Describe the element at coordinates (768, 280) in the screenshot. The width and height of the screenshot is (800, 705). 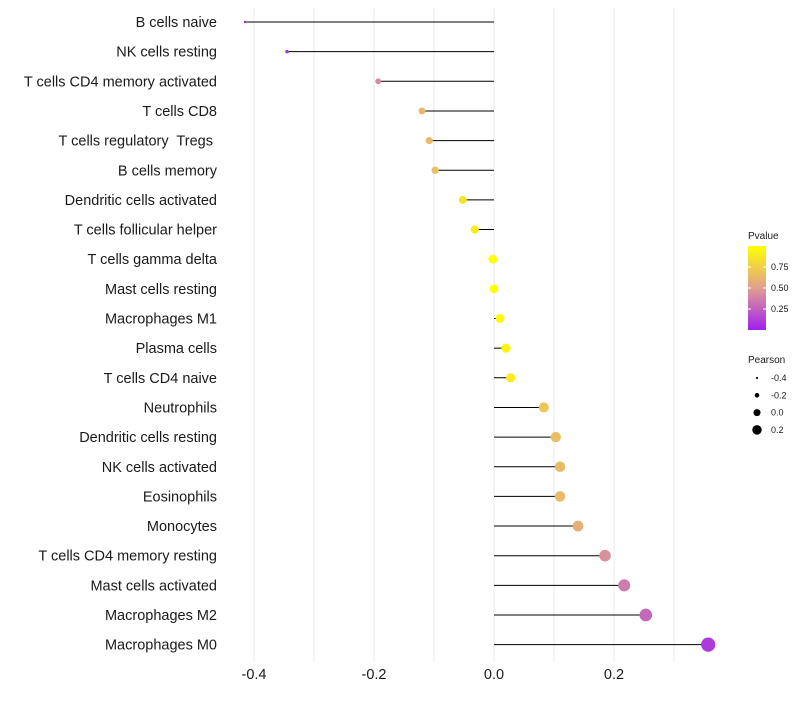
I see `pvalue-legend: Pvalue 0.75 0.50 0.25` at that location.